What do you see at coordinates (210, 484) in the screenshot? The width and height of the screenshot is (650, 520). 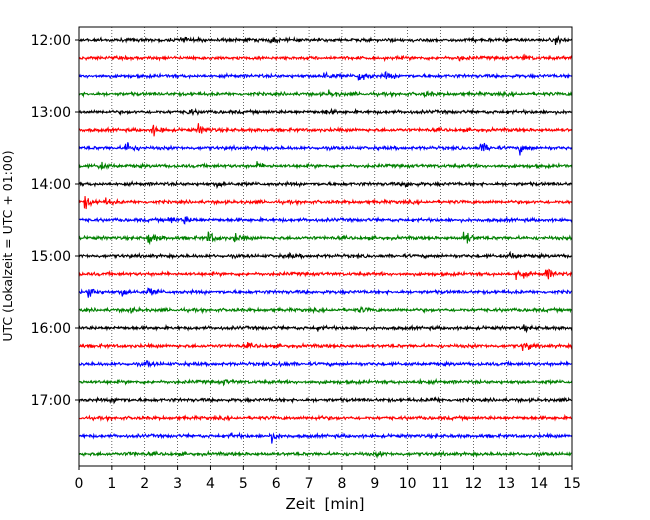 I see `x-tick-label: 4` at bounding box center [210, 484].